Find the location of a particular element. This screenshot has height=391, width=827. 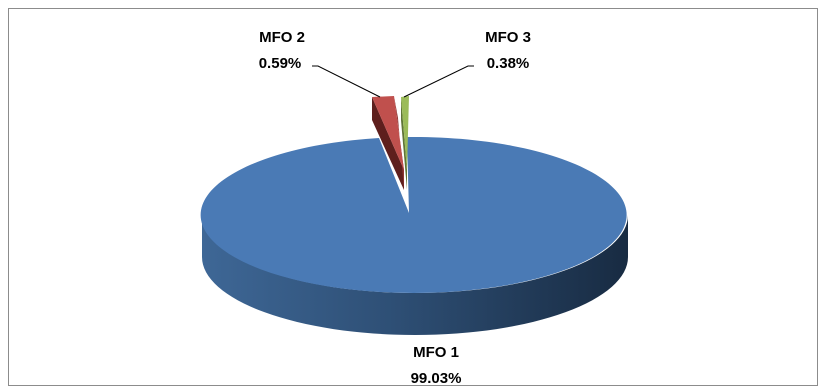

slice-mfo-2-side is located at coordinates (388, 143).